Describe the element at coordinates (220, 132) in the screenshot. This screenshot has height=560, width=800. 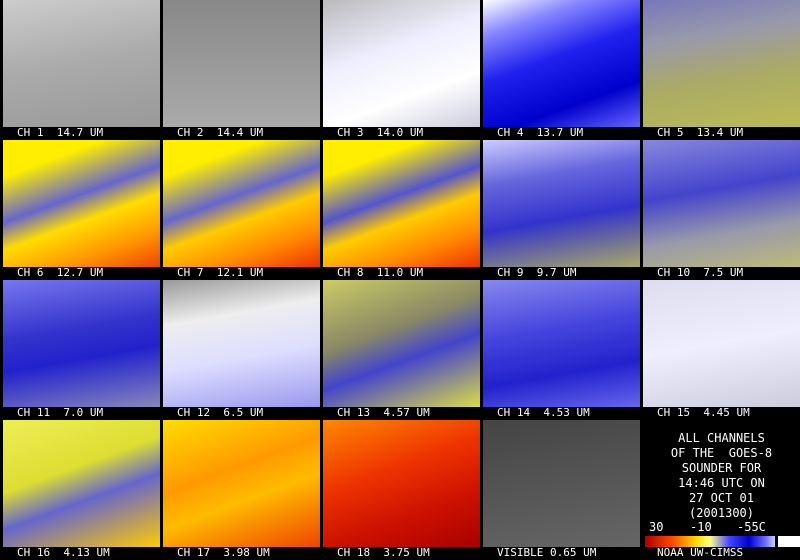
I see `channel-label: CH 2 14.4 UM` at that location.